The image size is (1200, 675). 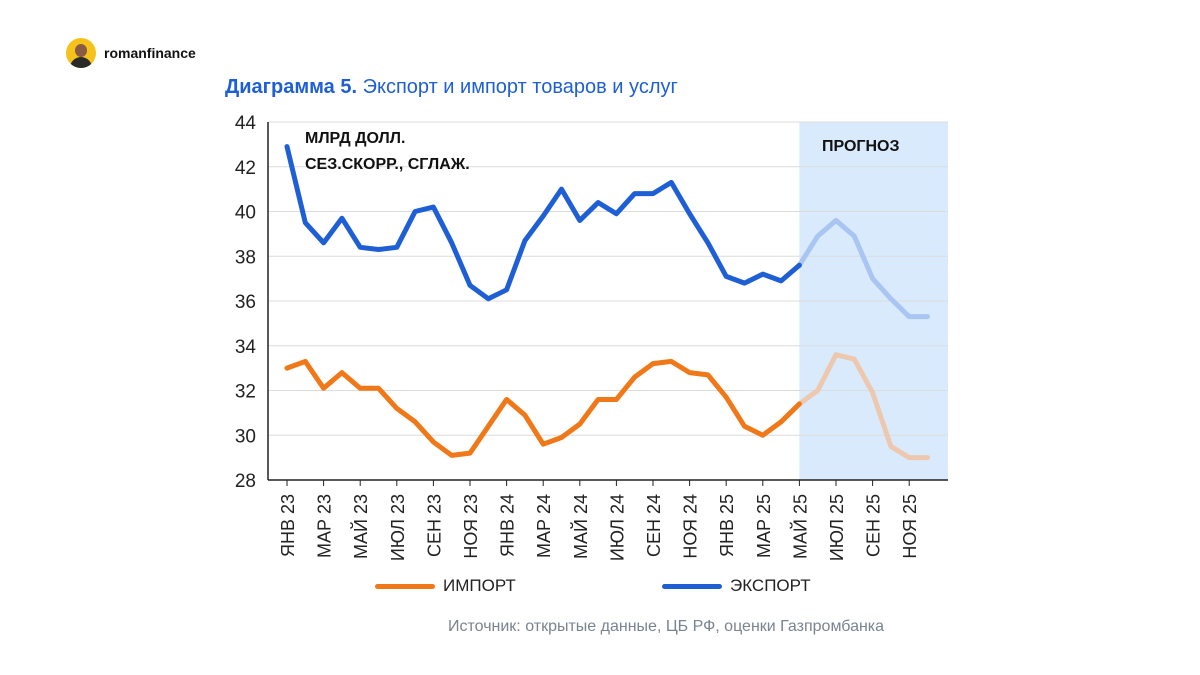 What do you see at coordinates (245, 436) in the screenshot?
I see `y-tick-label: 30` at bounding box center [245, 436].